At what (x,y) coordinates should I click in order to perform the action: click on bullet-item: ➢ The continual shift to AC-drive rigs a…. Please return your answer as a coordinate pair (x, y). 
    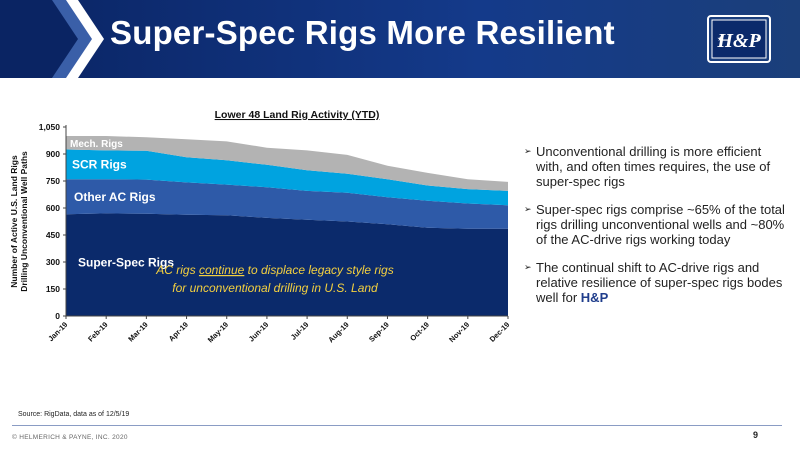
    Looking at the image, I should click on (657, 282).